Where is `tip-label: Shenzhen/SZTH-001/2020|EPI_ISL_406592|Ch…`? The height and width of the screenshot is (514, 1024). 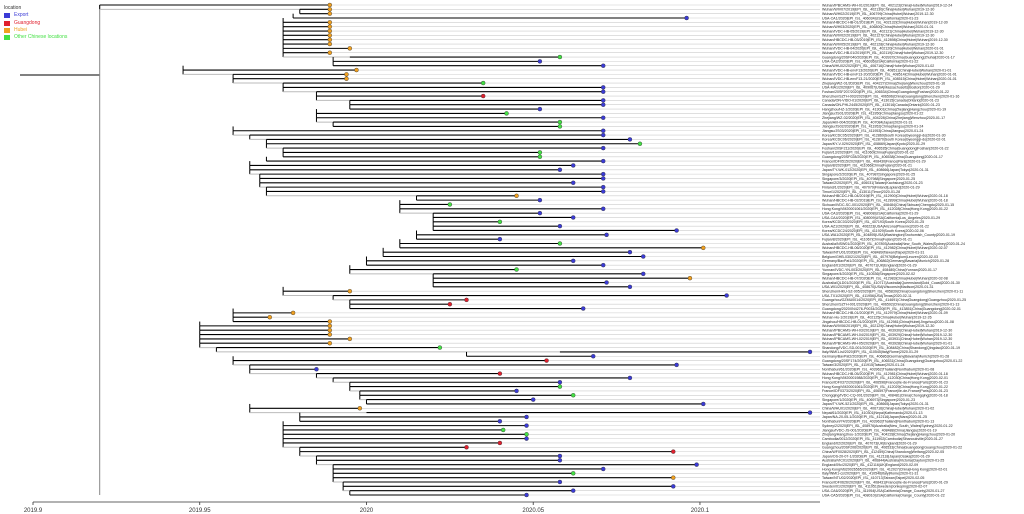
tip-label: Shenzhen/SZTH-001/2020|EPI_ISL_406592|Ch… is located at coordinates (890, 305).